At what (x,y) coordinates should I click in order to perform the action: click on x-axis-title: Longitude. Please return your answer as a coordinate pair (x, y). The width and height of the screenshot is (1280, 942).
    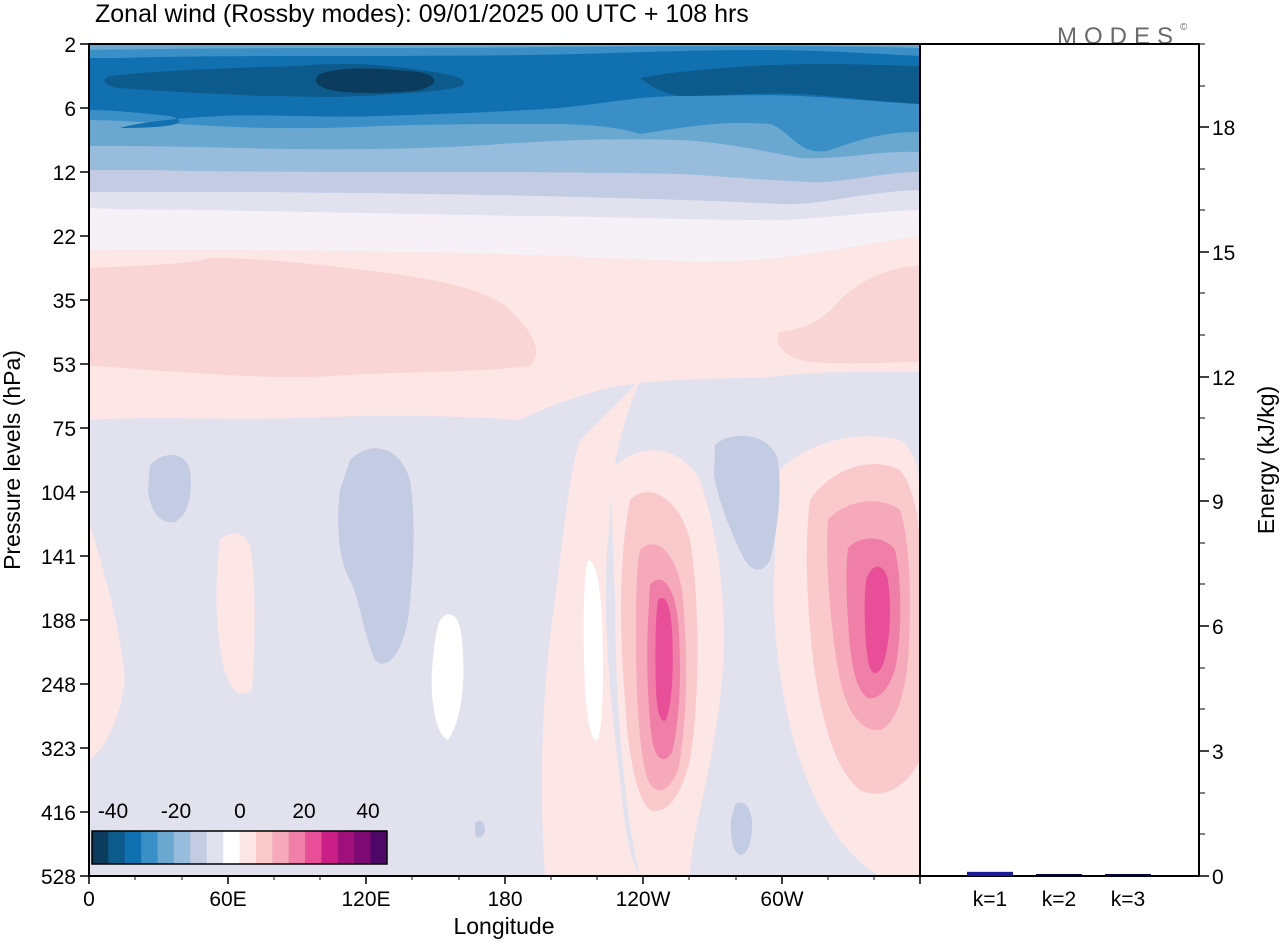
    Looking at the image, I should click on (503, 926).